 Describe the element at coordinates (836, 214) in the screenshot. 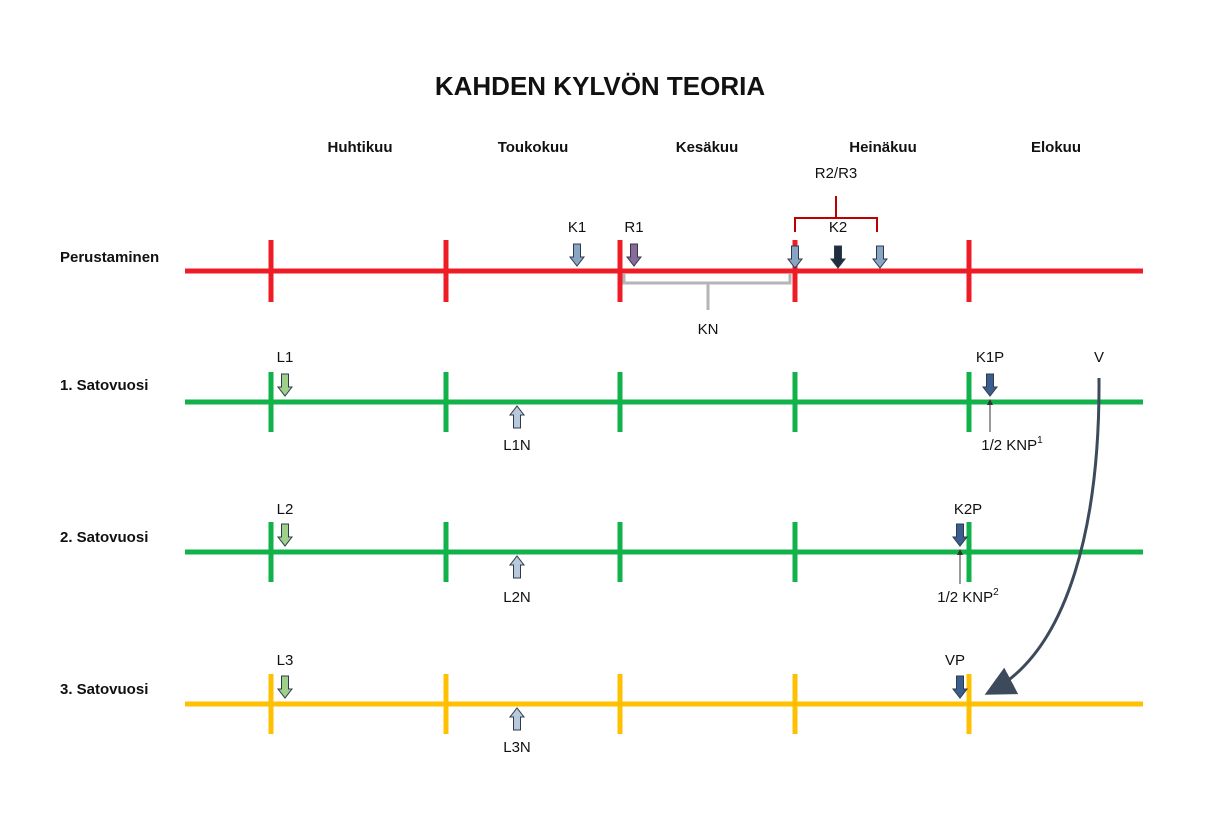

I see `r-bracket` at that location.